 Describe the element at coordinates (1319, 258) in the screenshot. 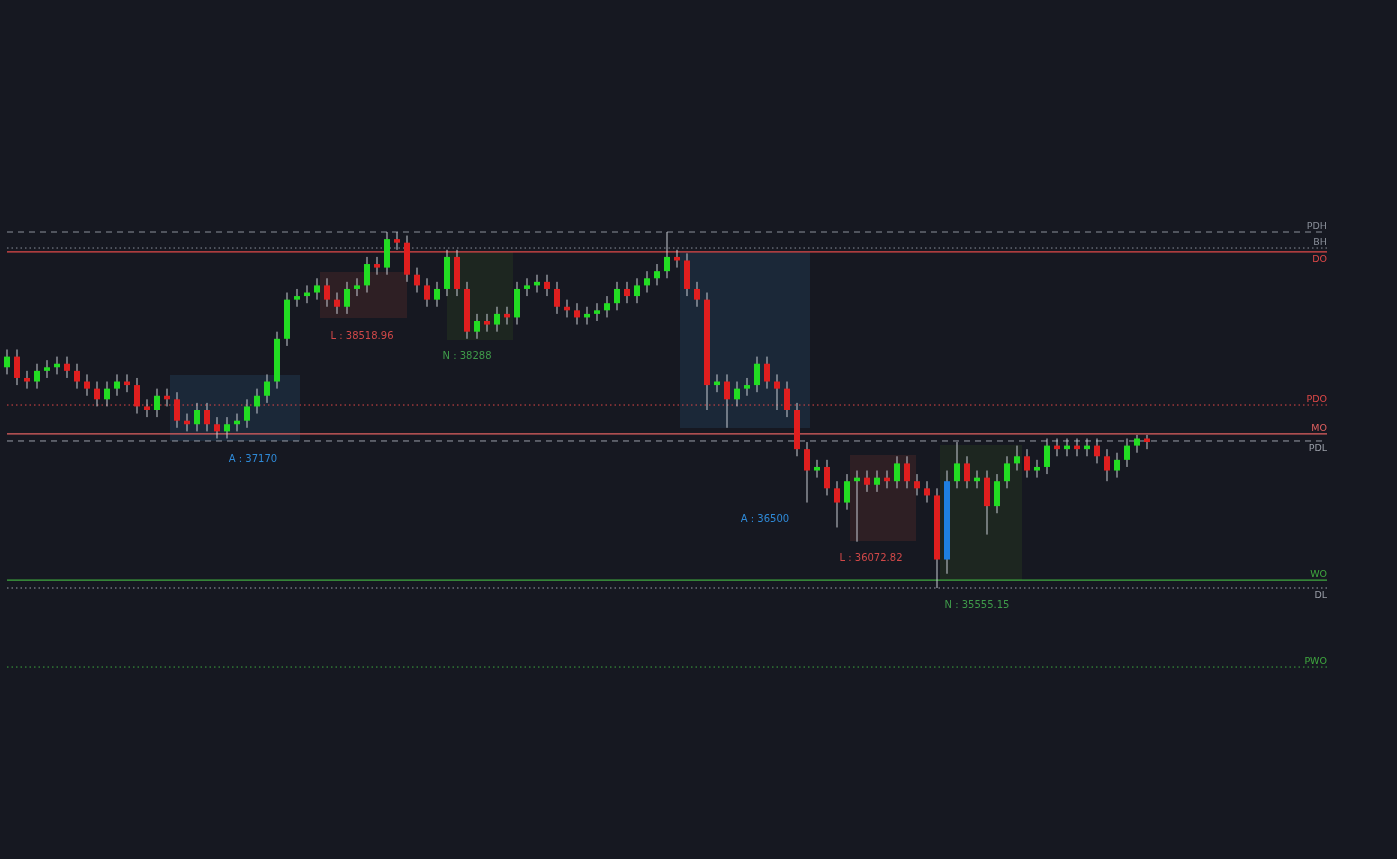

I see `ref-line-label: DO` at that location.